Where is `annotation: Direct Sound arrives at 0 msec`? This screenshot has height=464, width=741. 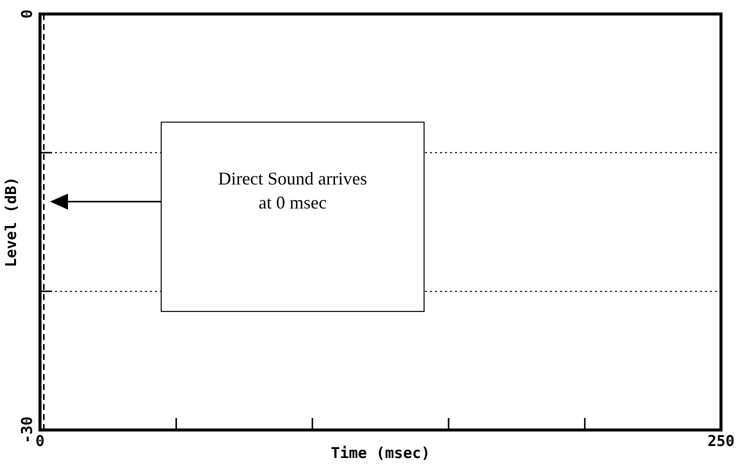 annotation: Direct Sound arrives at 0 msec is located at coordinates (293, 190).